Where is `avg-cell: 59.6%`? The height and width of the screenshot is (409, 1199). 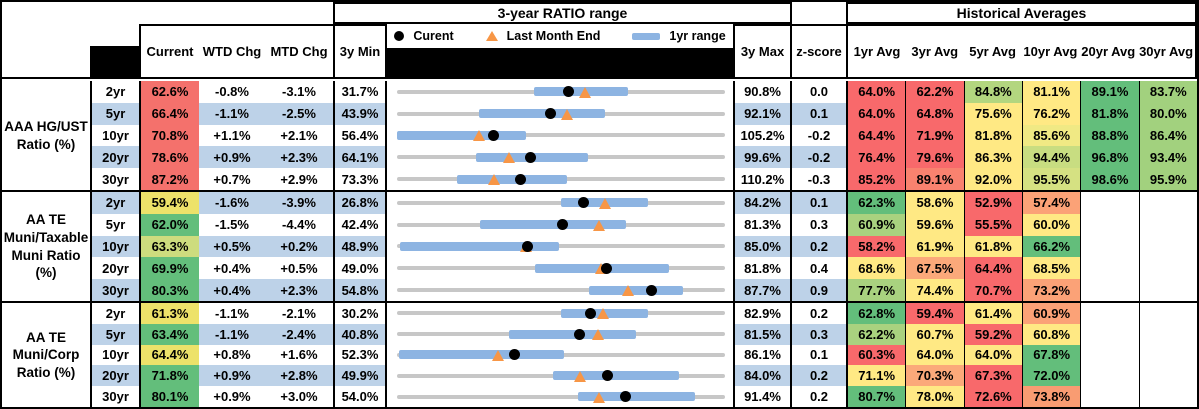
avg-cell: 59.6% is located at coordinates (934, 224).